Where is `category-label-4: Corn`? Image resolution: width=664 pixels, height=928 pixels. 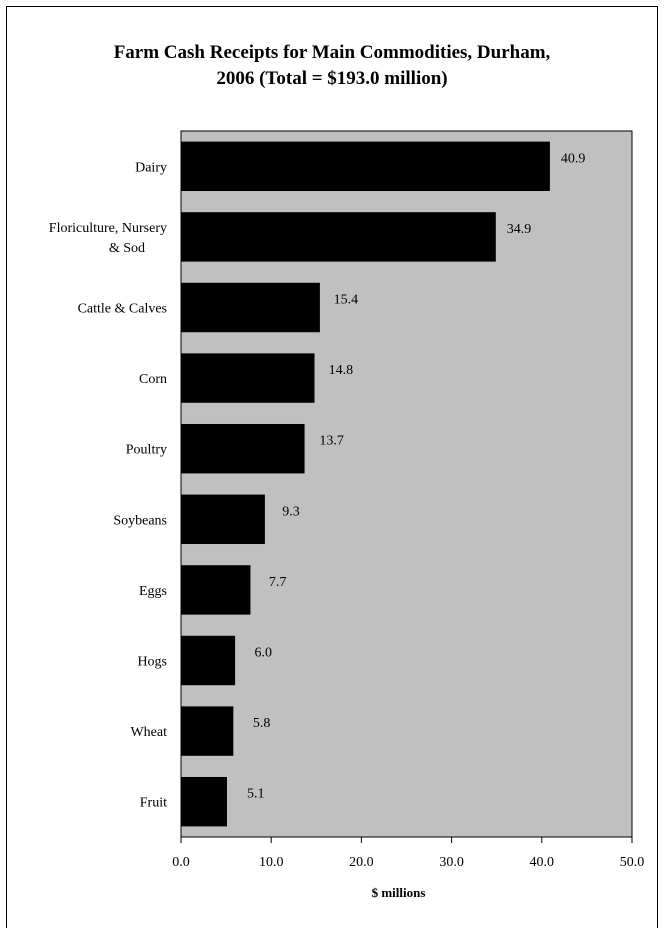 category-label-4: Corn is located at coordinates (153, 379).